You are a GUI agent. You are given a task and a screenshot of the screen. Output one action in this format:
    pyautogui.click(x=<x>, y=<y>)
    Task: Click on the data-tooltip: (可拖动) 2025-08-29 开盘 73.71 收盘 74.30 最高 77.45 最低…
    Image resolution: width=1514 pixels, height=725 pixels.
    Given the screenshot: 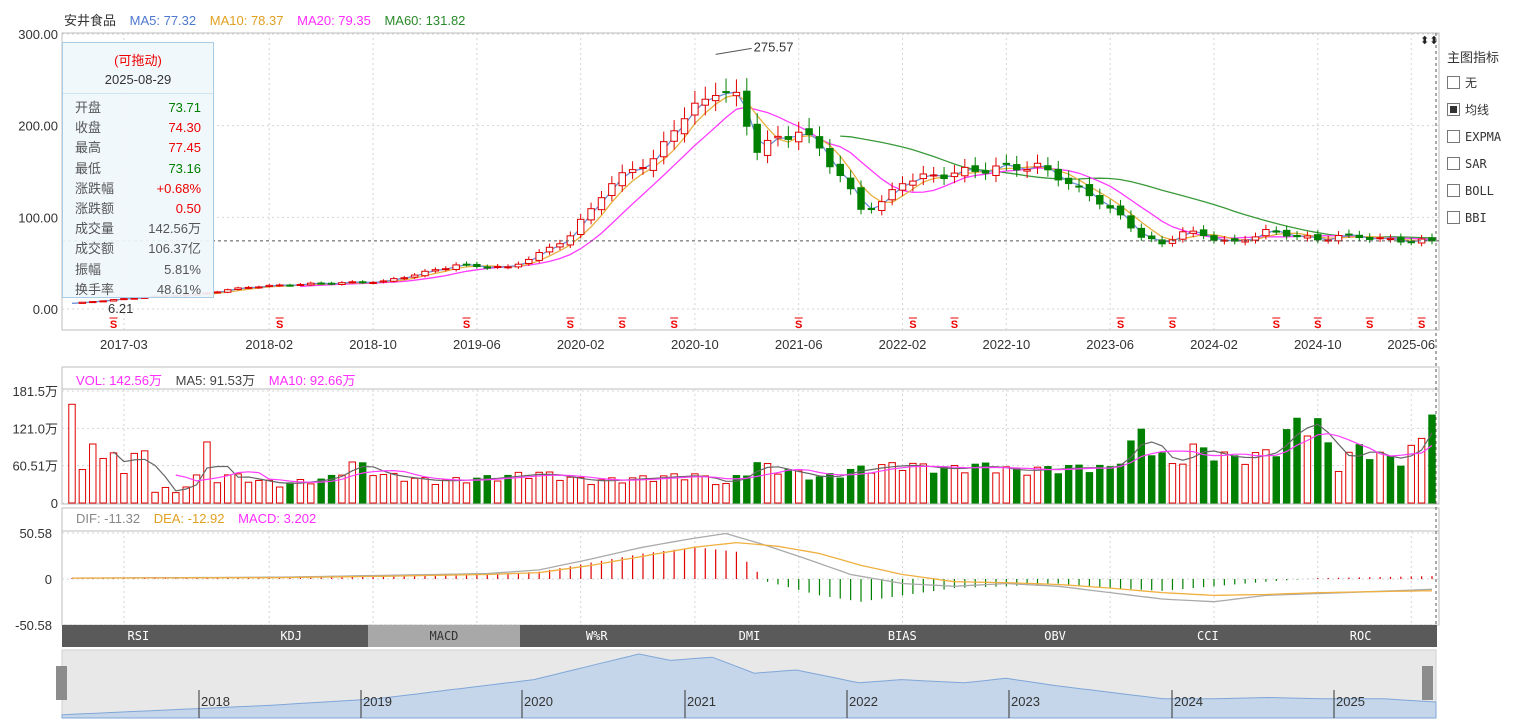 What is the action you would take?
    pyautogui.click(x=138, y=170)
    